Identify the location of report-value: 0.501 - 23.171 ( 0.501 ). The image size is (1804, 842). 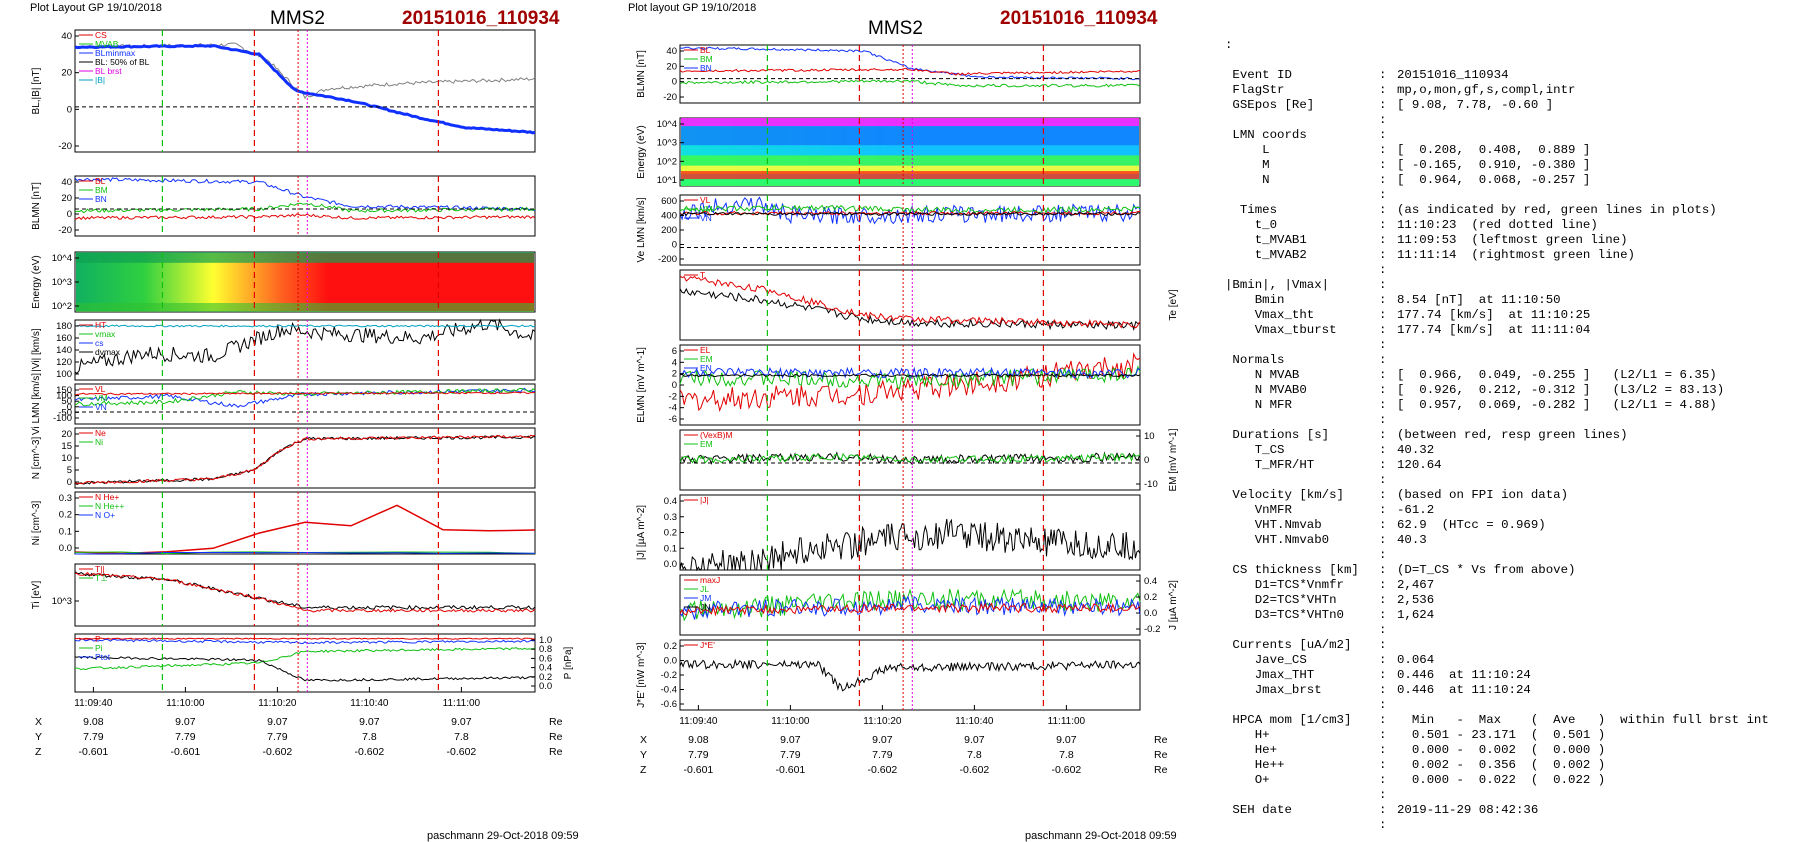
(1501, 735).